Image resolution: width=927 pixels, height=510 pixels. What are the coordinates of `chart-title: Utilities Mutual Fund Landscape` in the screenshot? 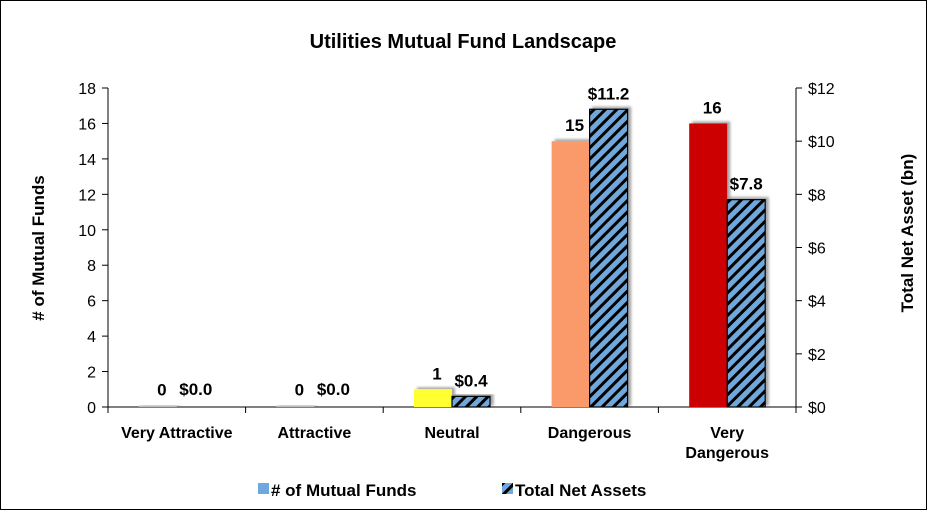 It's located at (463, 42).